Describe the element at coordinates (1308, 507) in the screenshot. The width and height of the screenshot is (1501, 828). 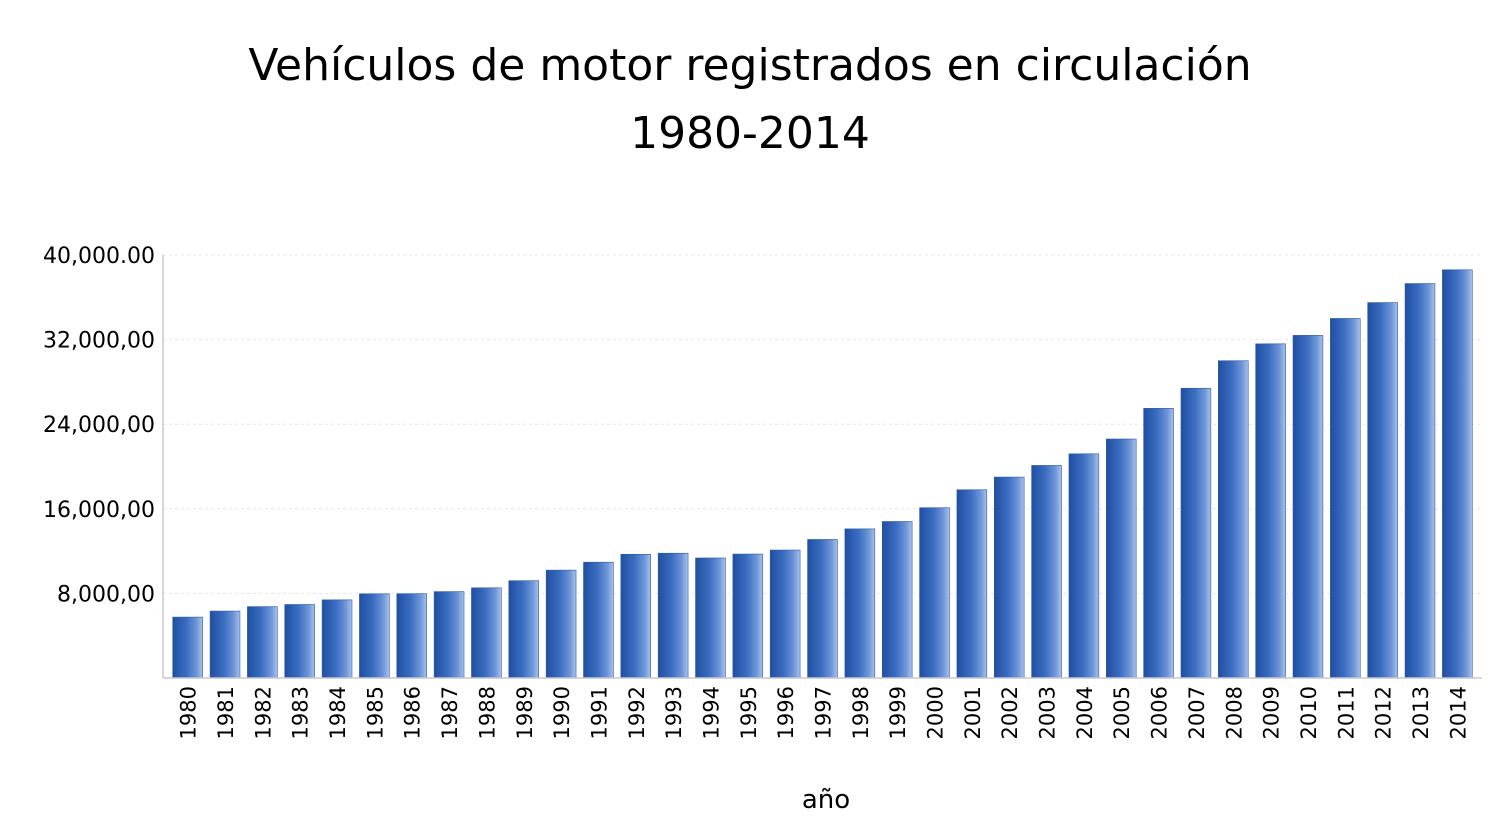
I see `bar-2010` at that location.